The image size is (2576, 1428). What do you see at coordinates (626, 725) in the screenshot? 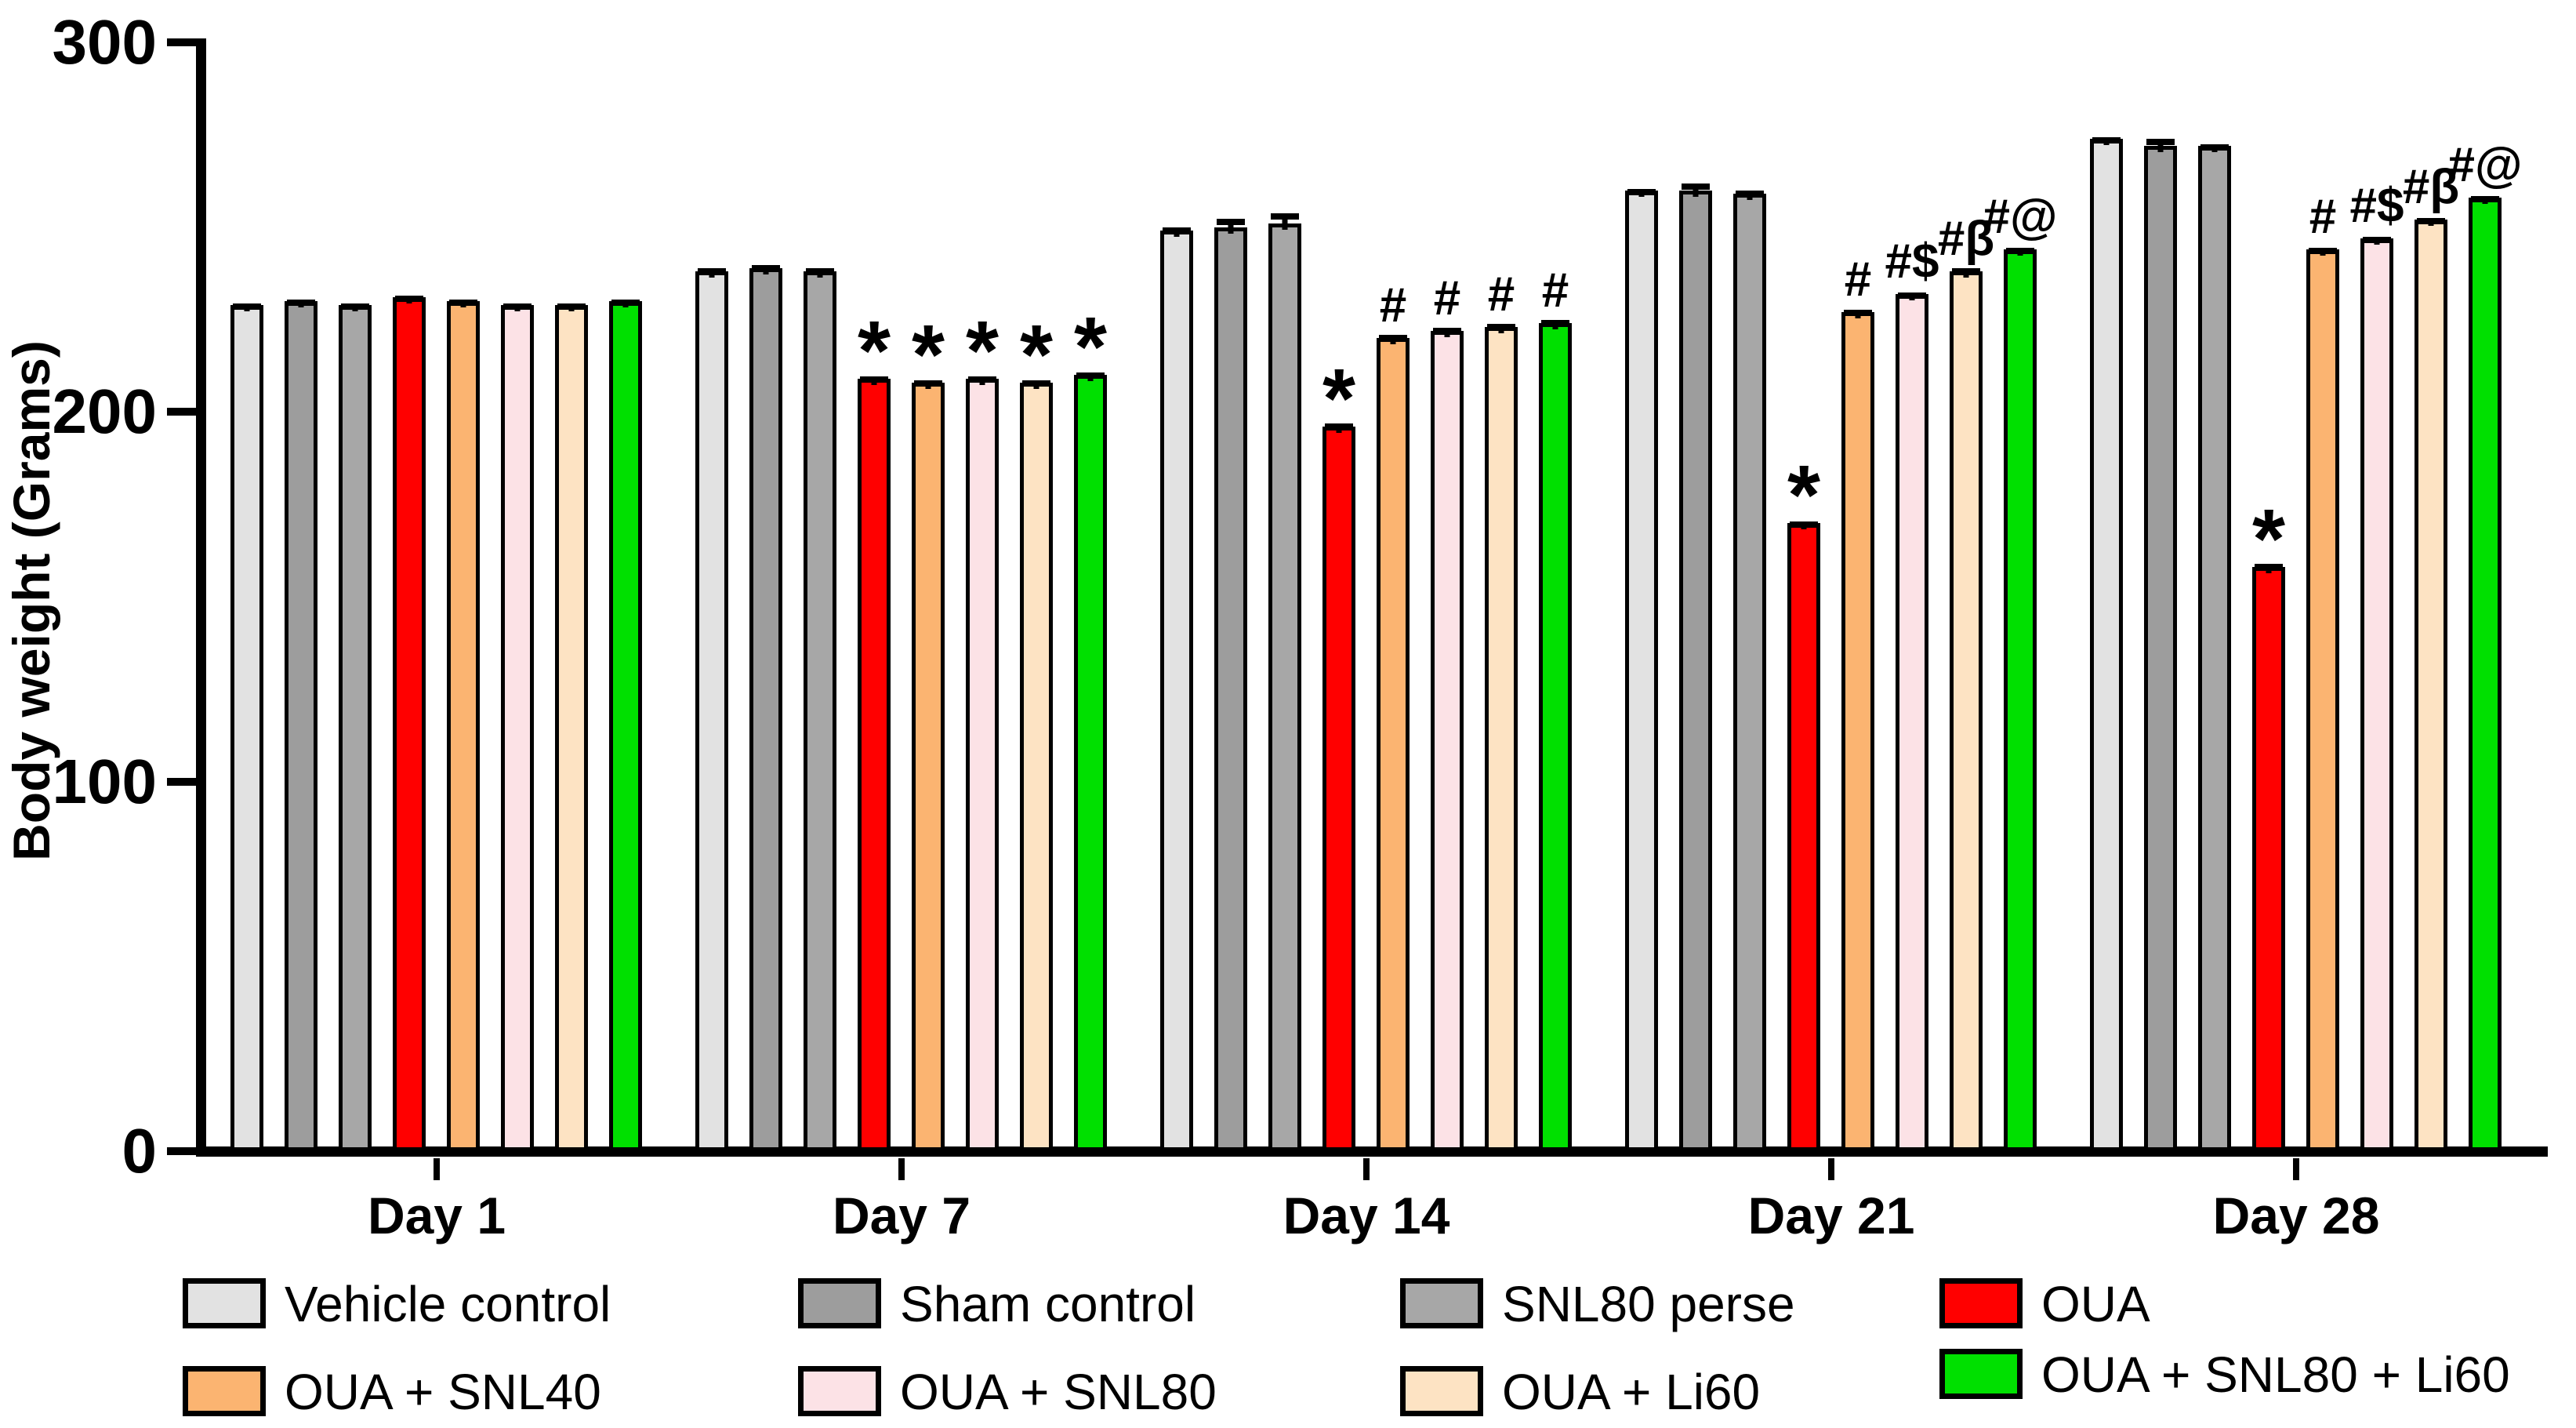
I see `bar-oua-snl80-li60` at bounding box center [626, 725].